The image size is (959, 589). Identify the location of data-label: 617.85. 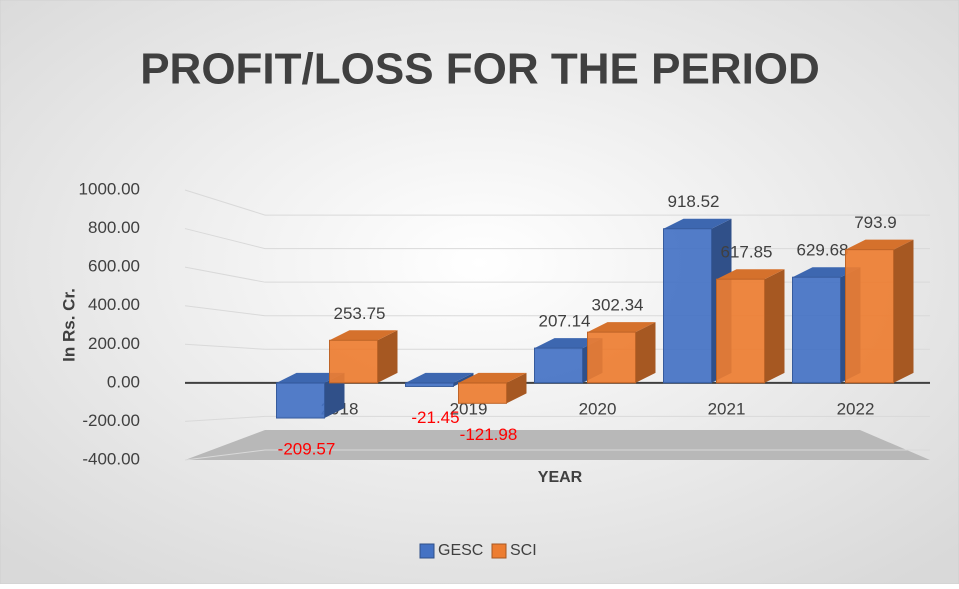
(747, 252).